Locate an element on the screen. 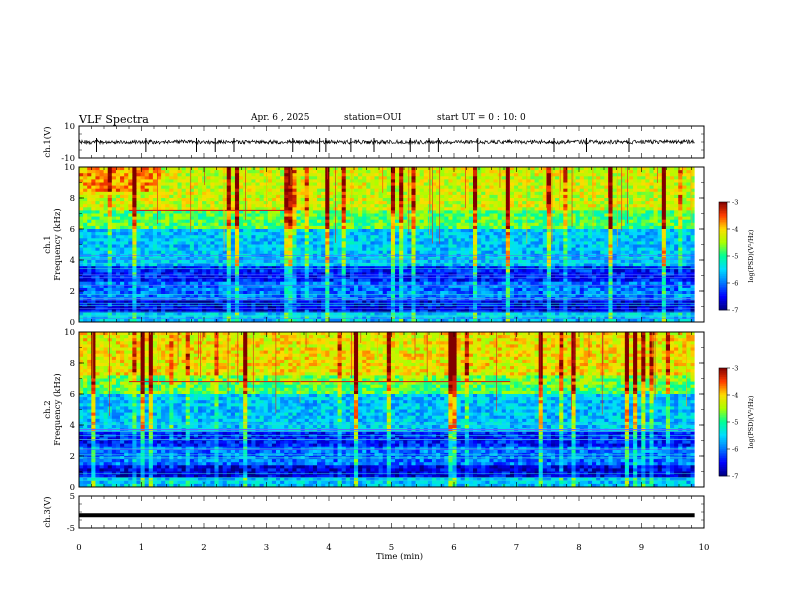  spec2-ytick-0: 0 is located at coordinates (72, 488).